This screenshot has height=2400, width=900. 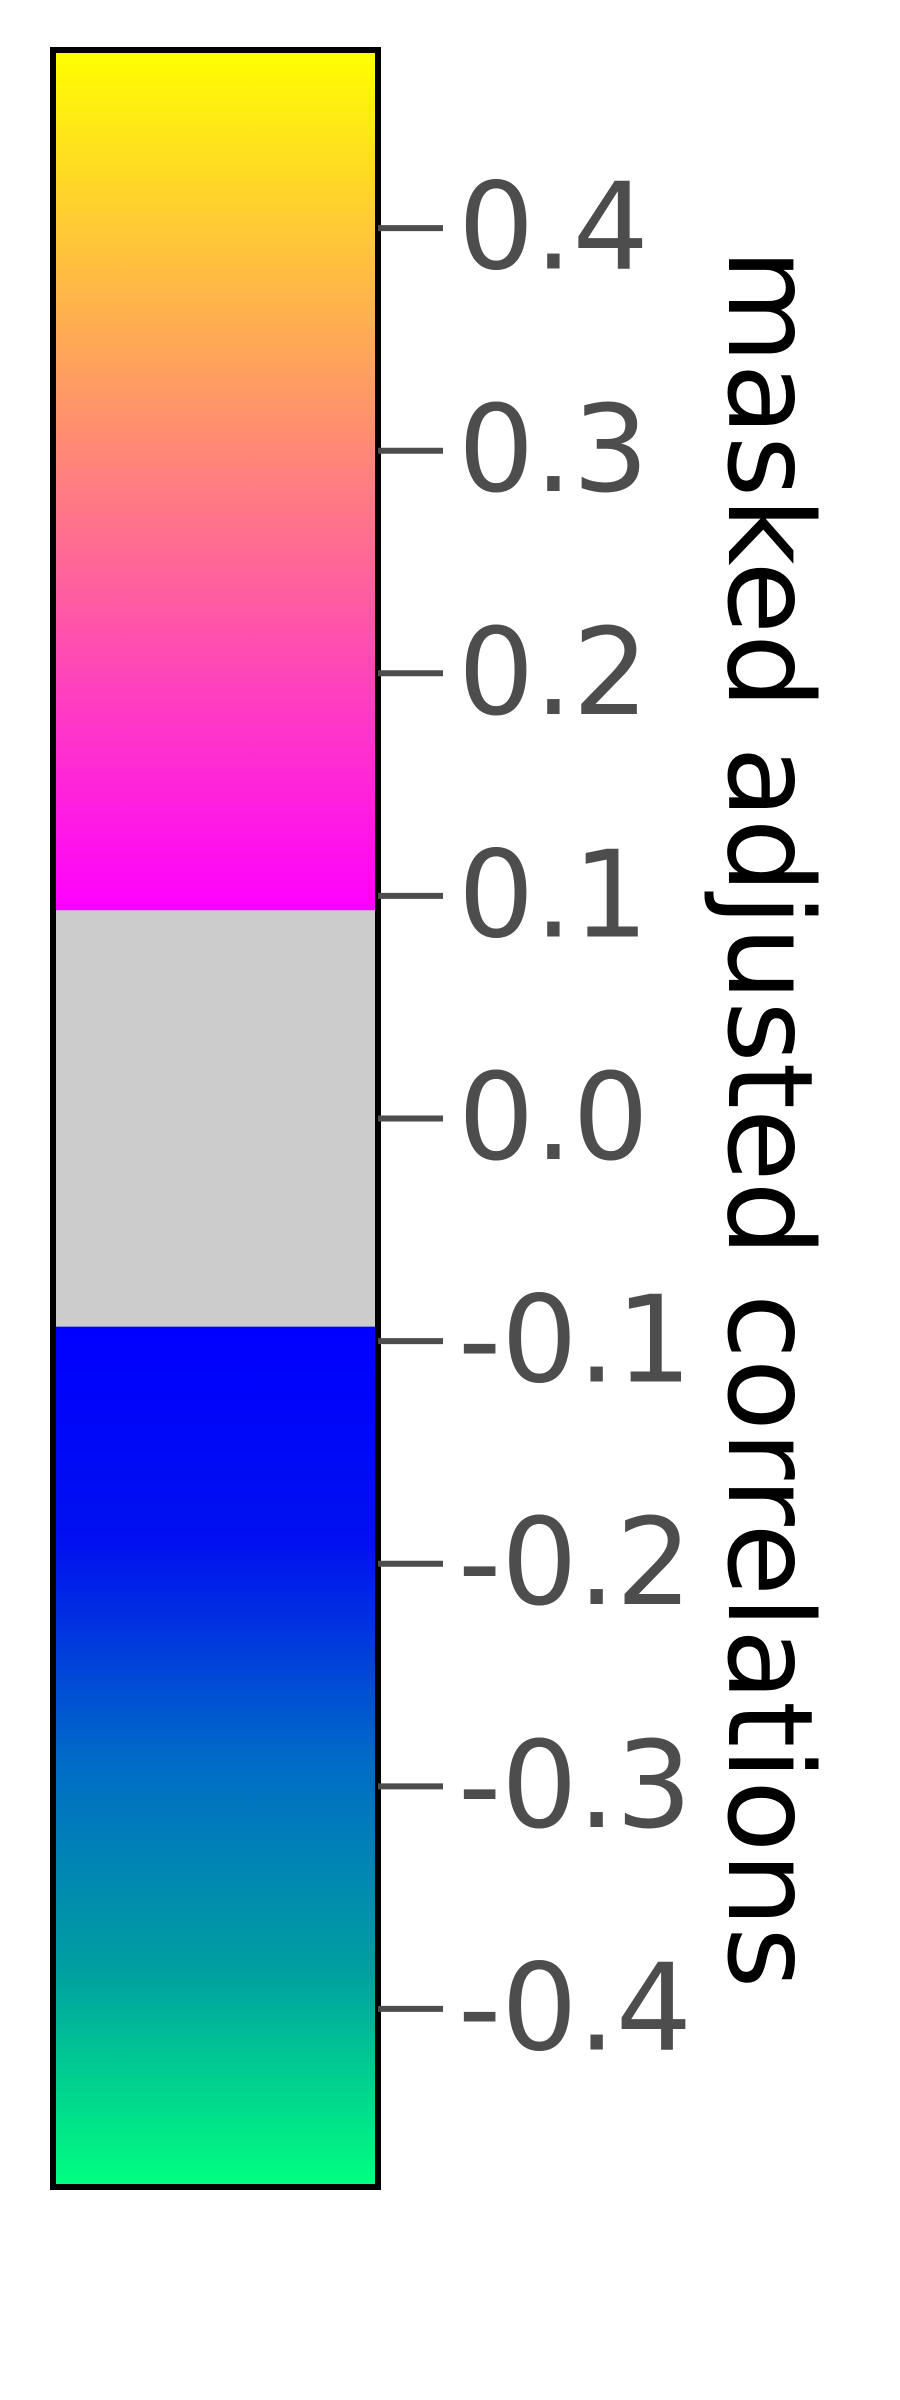 I want to click on tick-label: -0.2, so click(x=575, y=1563).